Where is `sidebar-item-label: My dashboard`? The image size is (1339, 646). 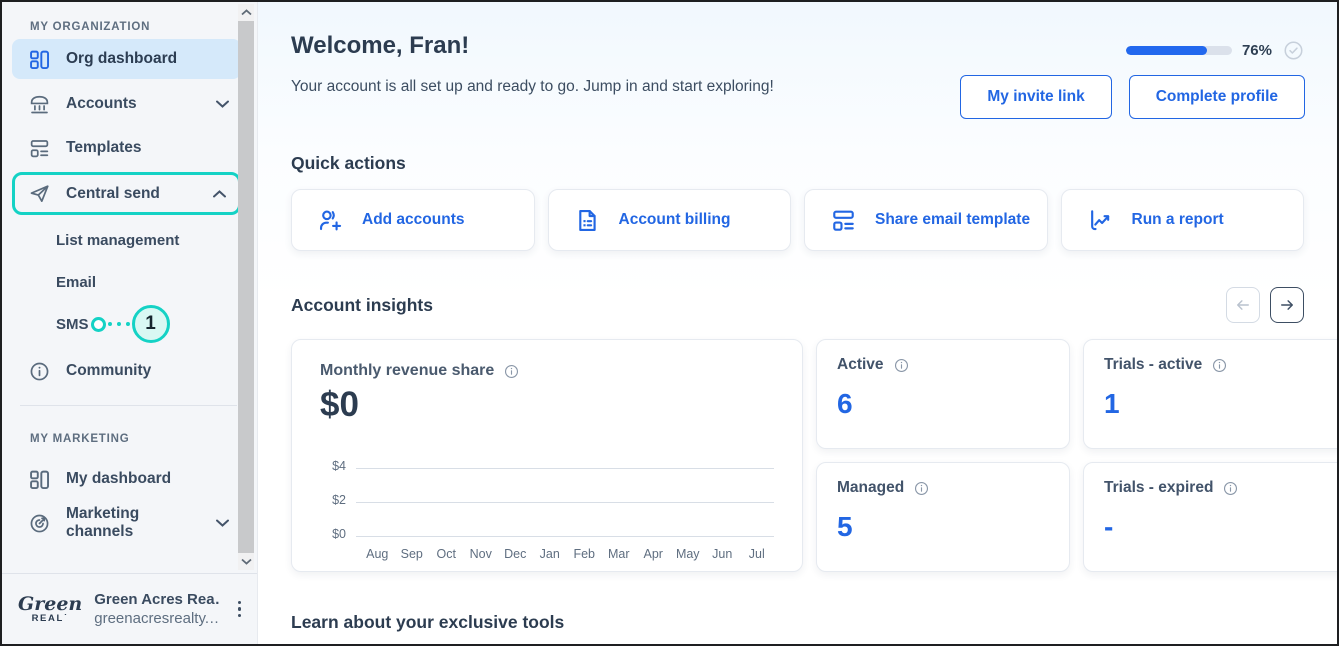
sidebar-item-label: My dashboard is located at coordinates (119, 478).